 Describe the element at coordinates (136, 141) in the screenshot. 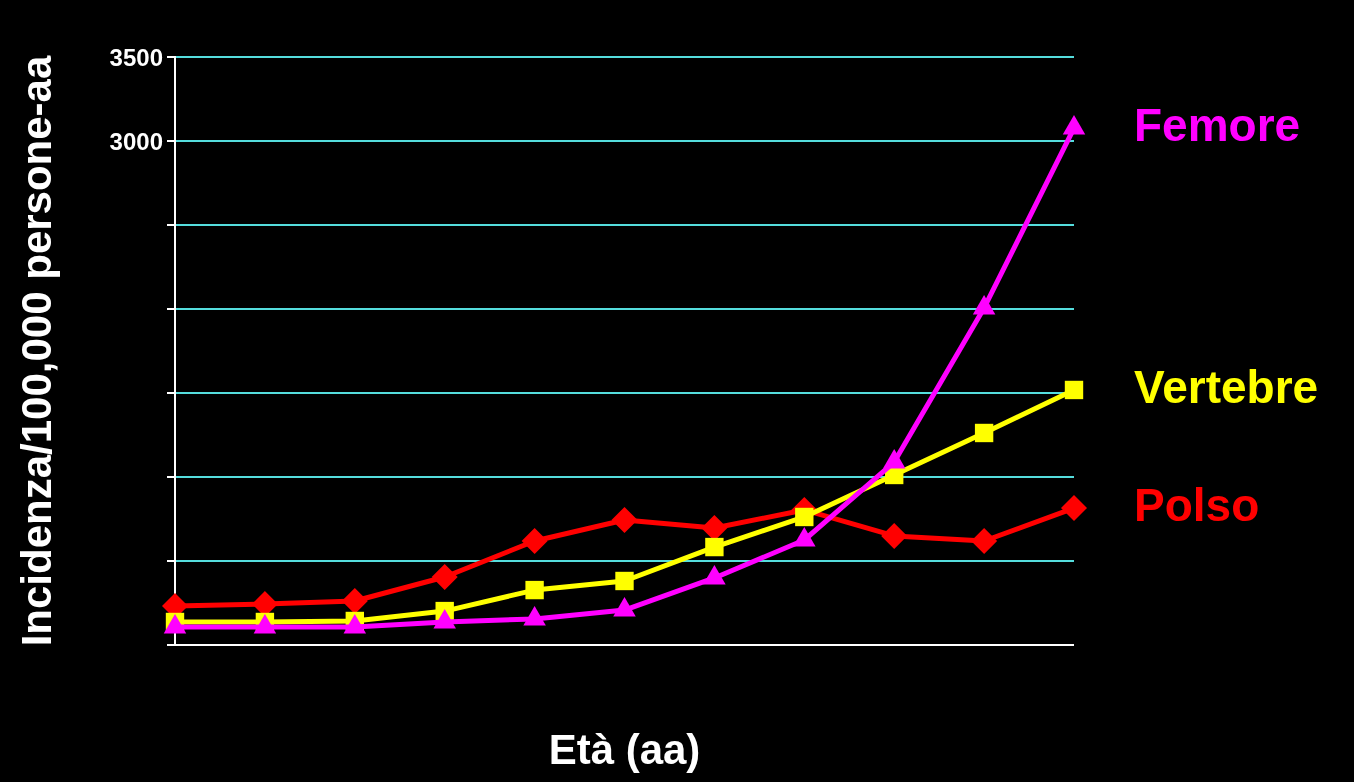

I see `y-tick-label: 3000` at that location.